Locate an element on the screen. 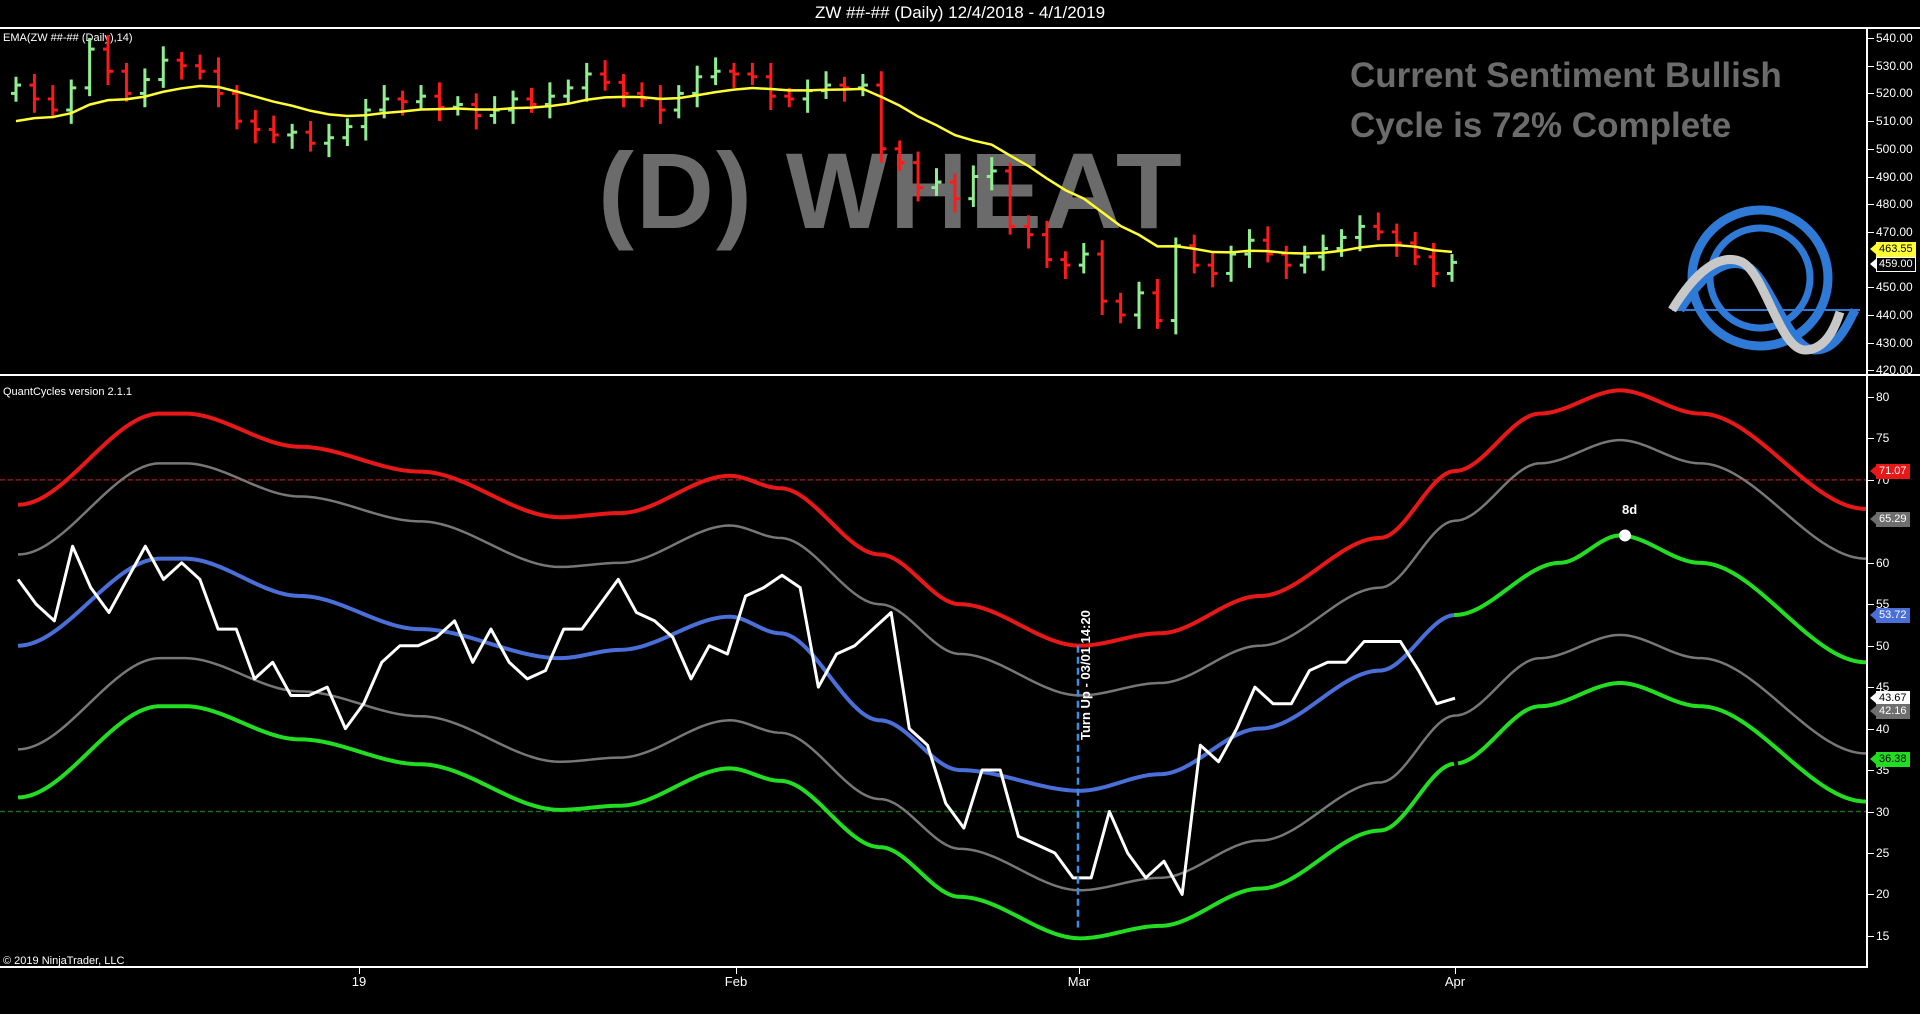 This screenshot has width=1920, height=1014. oscillator-flag: 53.72 is located at coordinates (1890, 615).